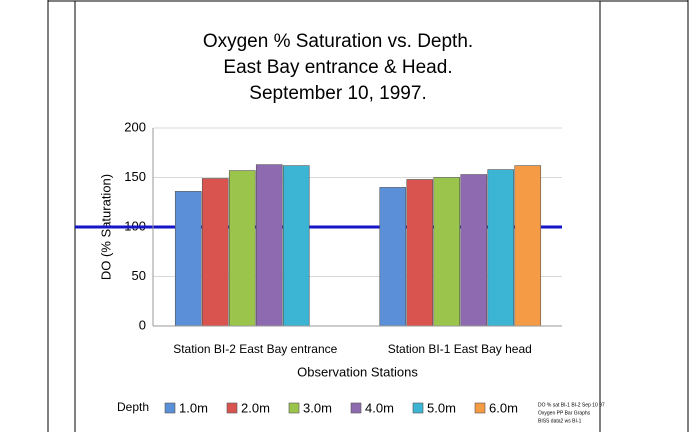 This screenshot has height=432, width=690. Describe the element at coordinates (142, 324) in the screenshot. I see `y-tick-label: 0` at that location.